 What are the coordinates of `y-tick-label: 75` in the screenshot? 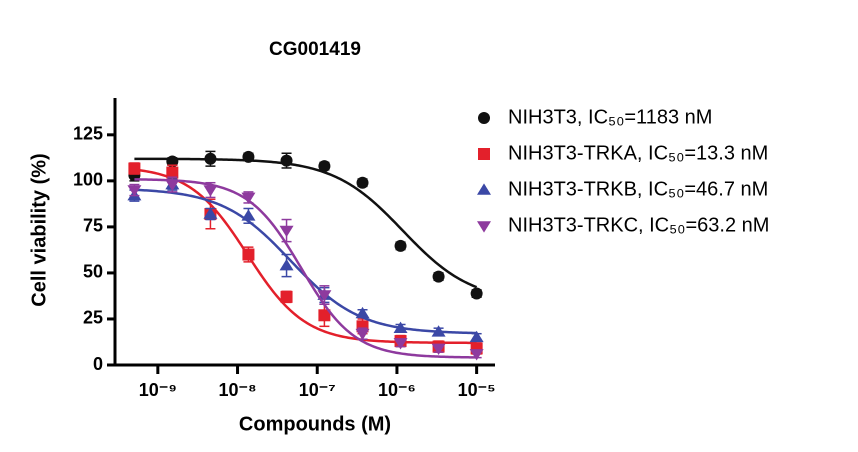 It's located at (93, 226).